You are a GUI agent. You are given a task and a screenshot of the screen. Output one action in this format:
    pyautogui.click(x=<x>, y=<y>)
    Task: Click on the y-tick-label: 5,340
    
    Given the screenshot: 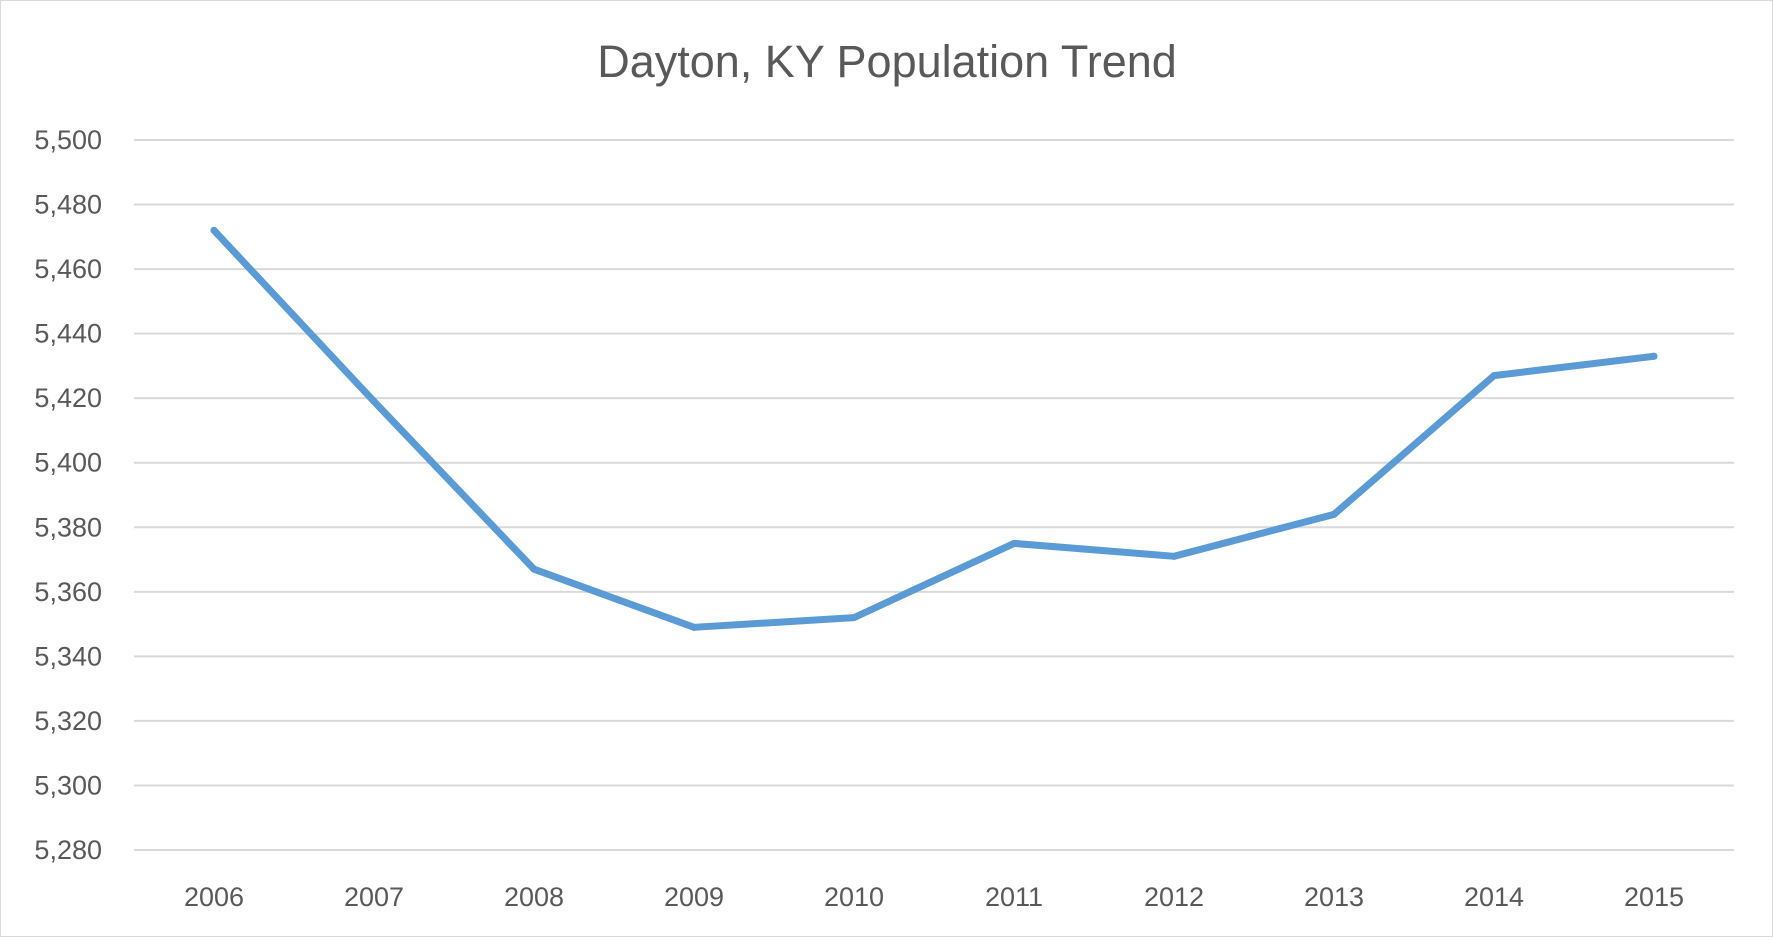 What is the action you would take?
    pyautogui.click(x=68, y=656)
    